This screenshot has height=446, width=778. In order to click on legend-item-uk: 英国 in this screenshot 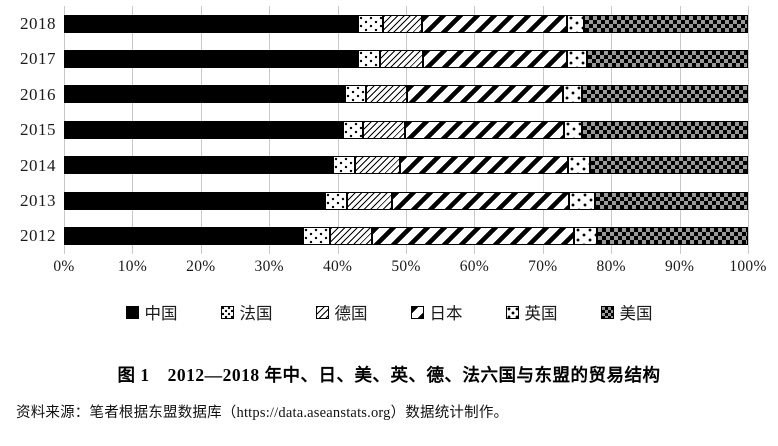, I will do `click(531, 312)`.